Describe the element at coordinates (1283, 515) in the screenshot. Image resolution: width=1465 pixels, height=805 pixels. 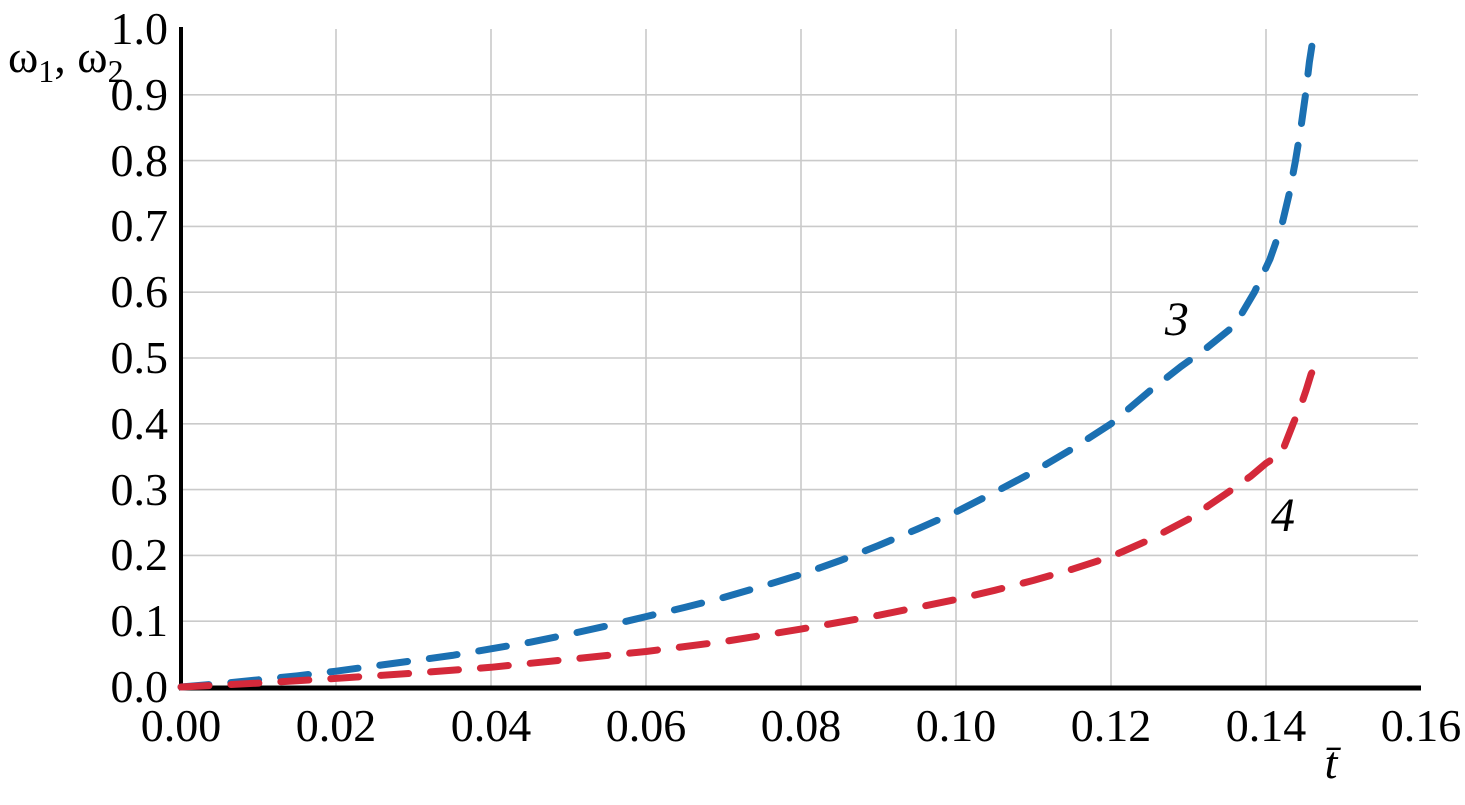
I see `curve-label-4: 4` at that location.